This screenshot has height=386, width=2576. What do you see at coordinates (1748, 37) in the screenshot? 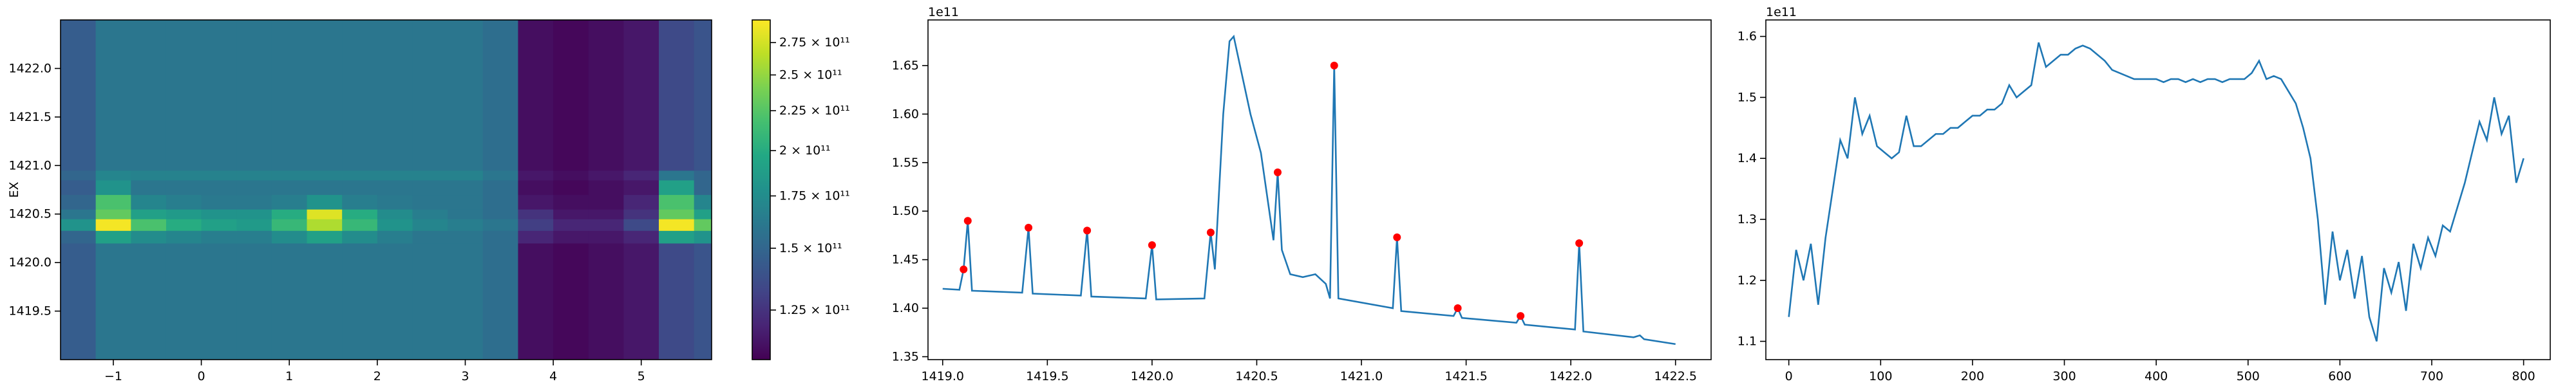
I see `y-tick-label: 1.6` at bounding box center [1748, 37].